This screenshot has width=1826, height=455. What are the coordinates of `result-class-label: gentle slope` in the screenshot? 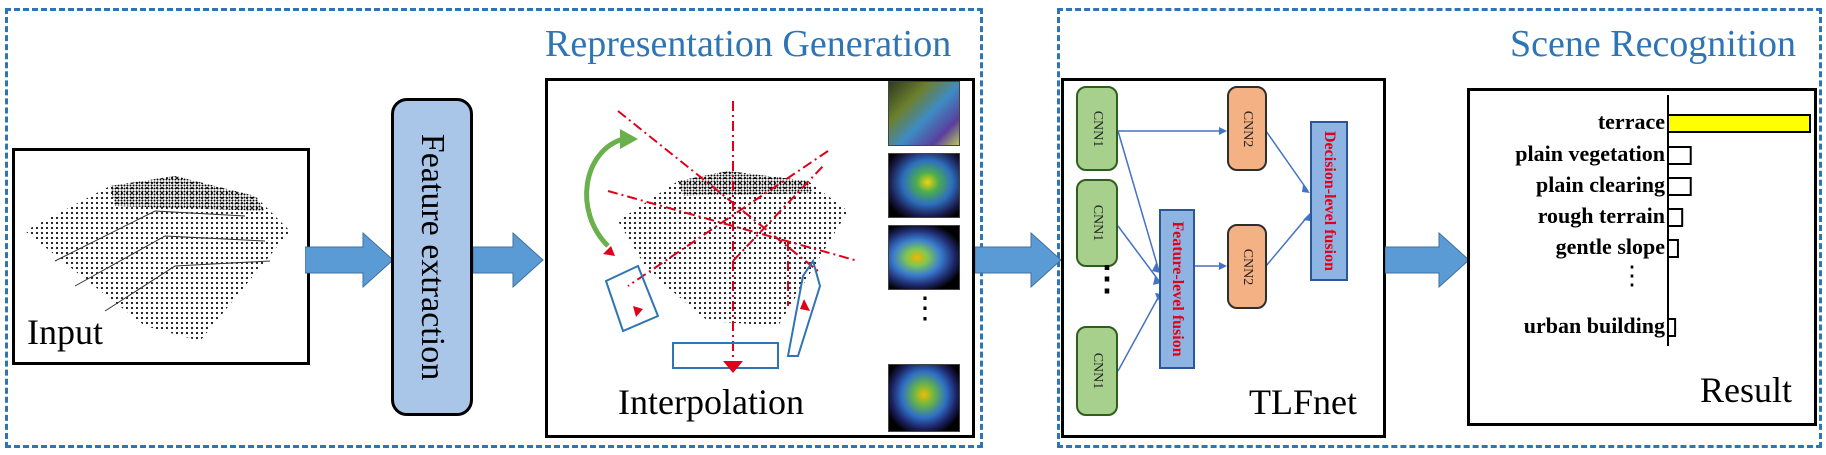 It's located at (1610, 246).